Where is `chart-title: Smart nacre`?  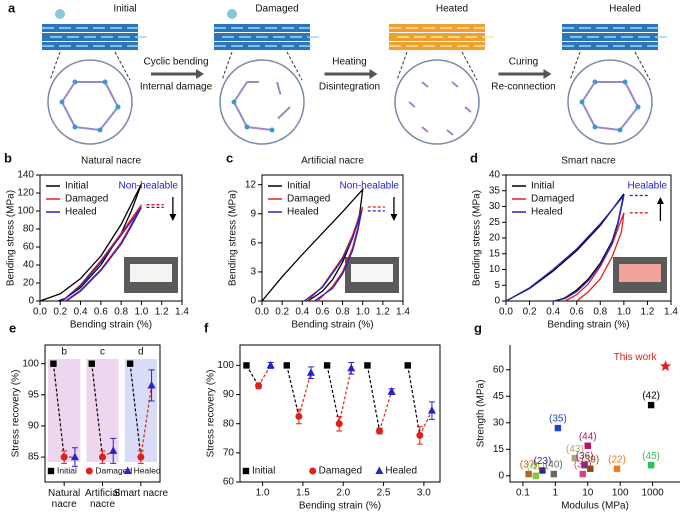 chart-title: Smart nacre is located at coordinates (588, 161).